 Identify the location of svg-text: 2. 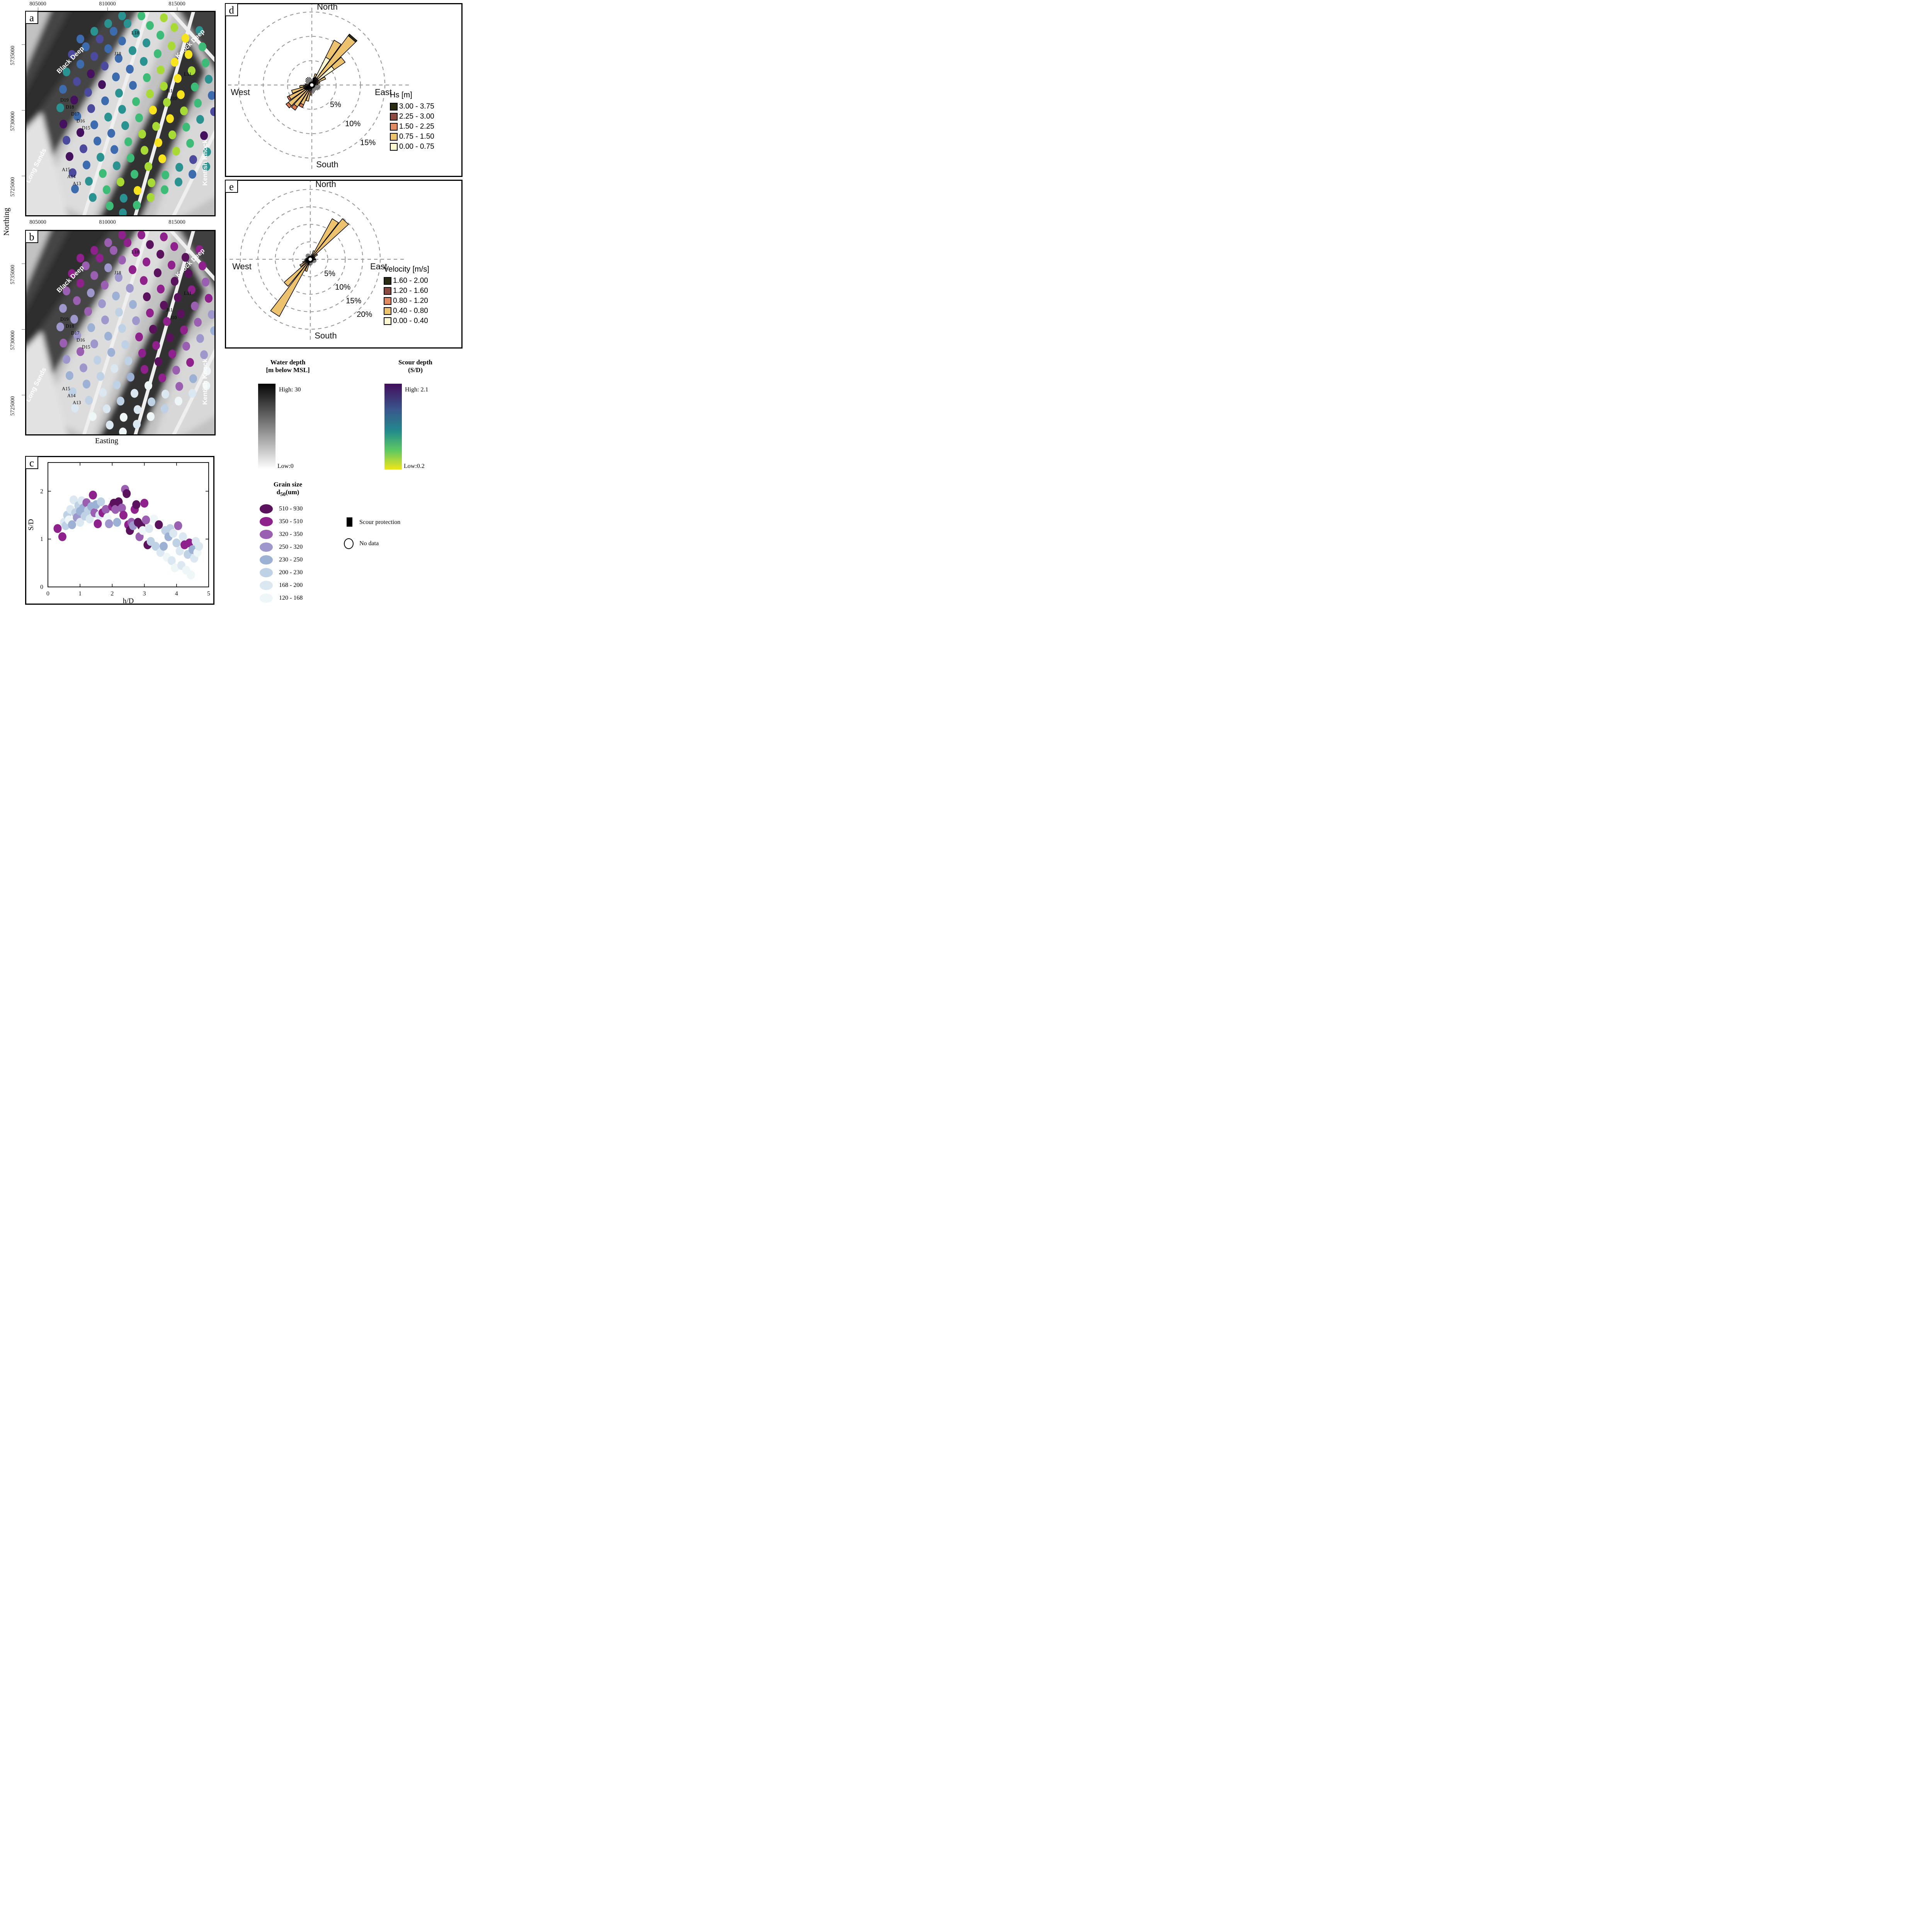
(112, 593).